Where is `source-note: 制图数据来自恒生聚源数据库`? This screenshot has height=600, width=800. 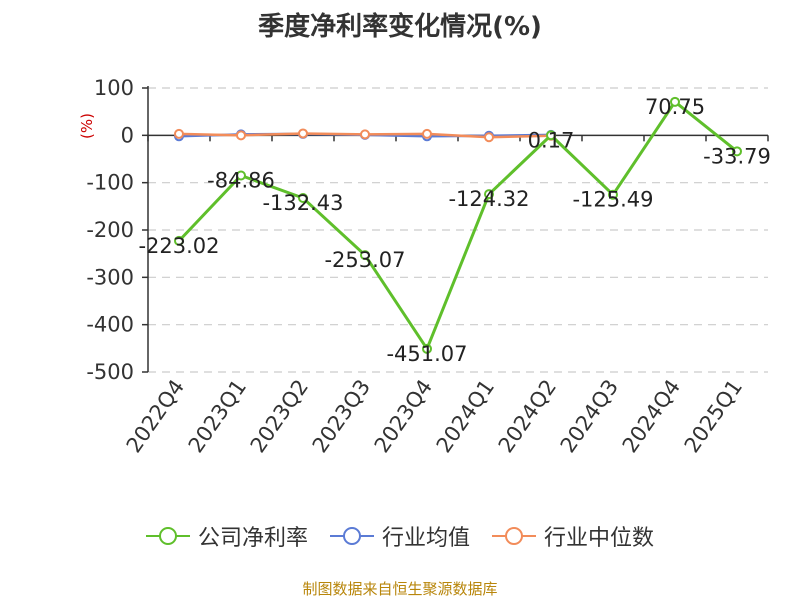 source-note: 制图数据来自恒生聚源数据库 is located at coordinates (400, 589).